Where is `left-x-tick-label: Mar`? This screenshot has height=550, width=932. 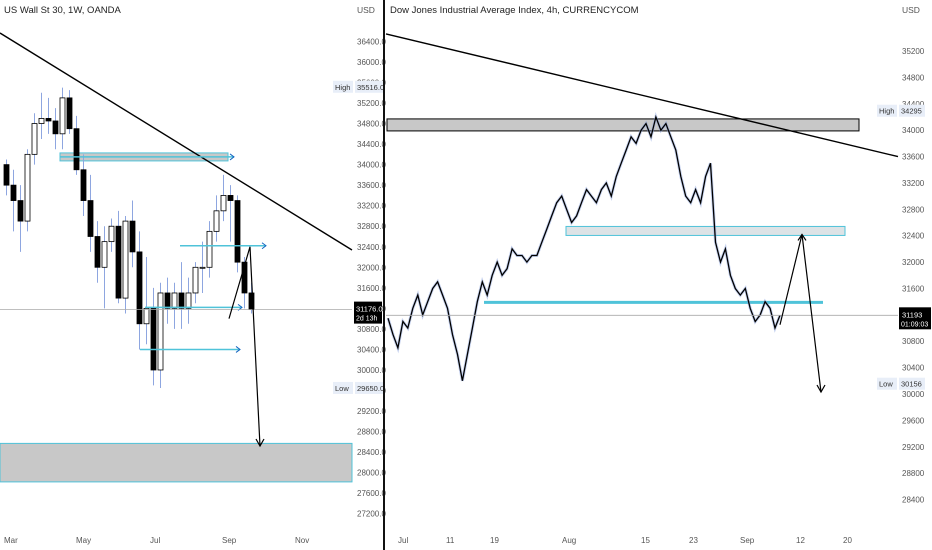 left-x-tick-label: Mar is located at coordinates (11, 540).